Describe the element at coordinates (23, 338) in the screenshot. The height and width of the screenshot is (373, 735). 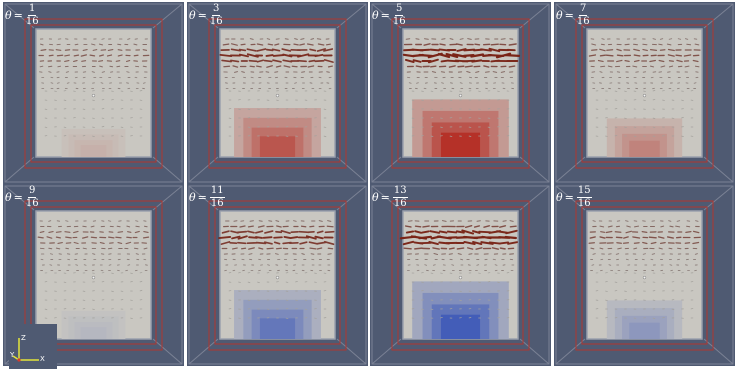
I see `z-axis-label: Z` at that location.